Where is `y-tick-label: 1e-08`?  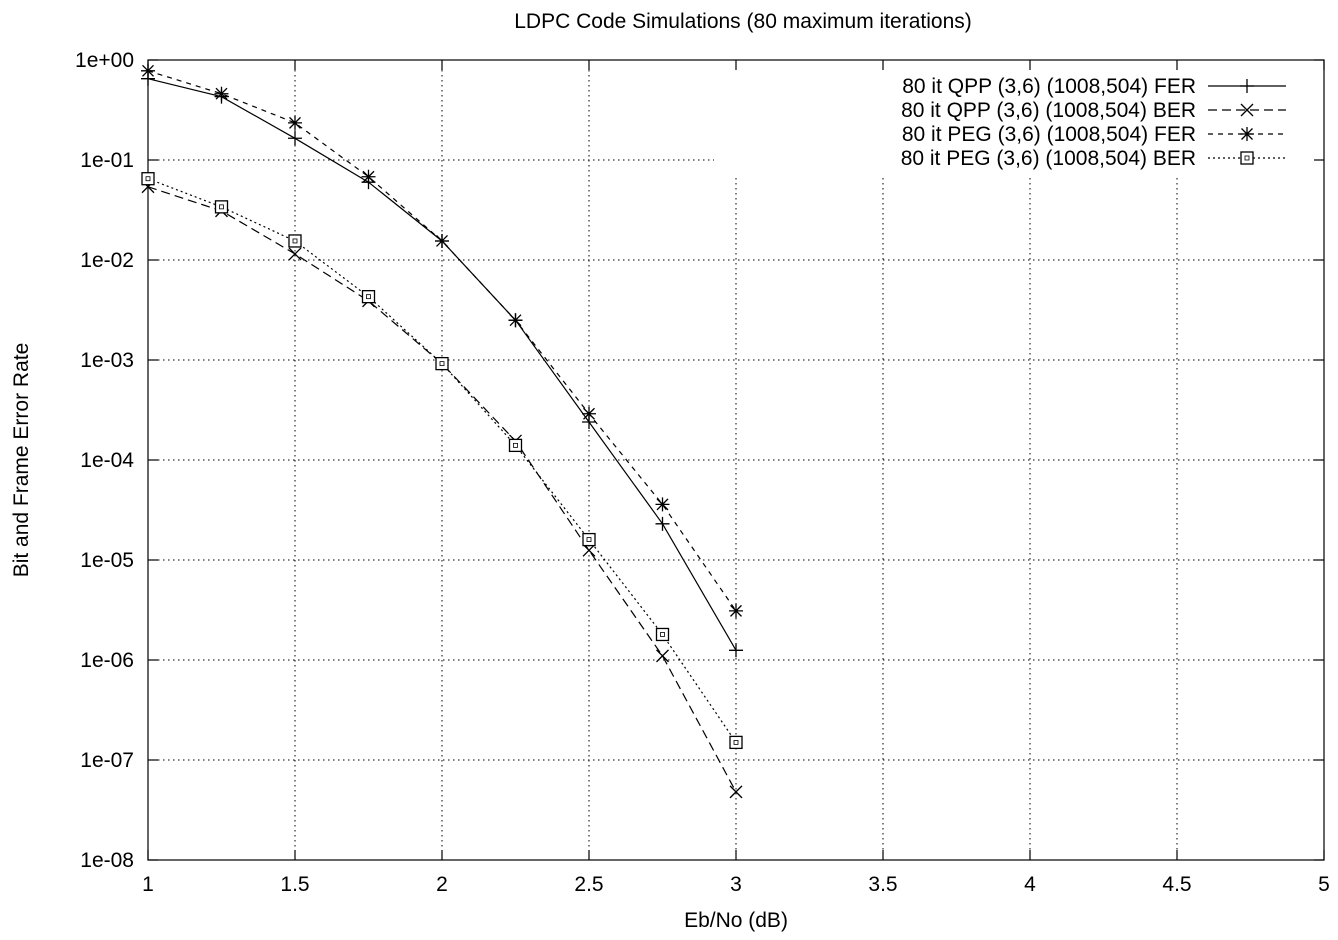
y-tick-label: 1e-08 is located at coordinates (107, 860).